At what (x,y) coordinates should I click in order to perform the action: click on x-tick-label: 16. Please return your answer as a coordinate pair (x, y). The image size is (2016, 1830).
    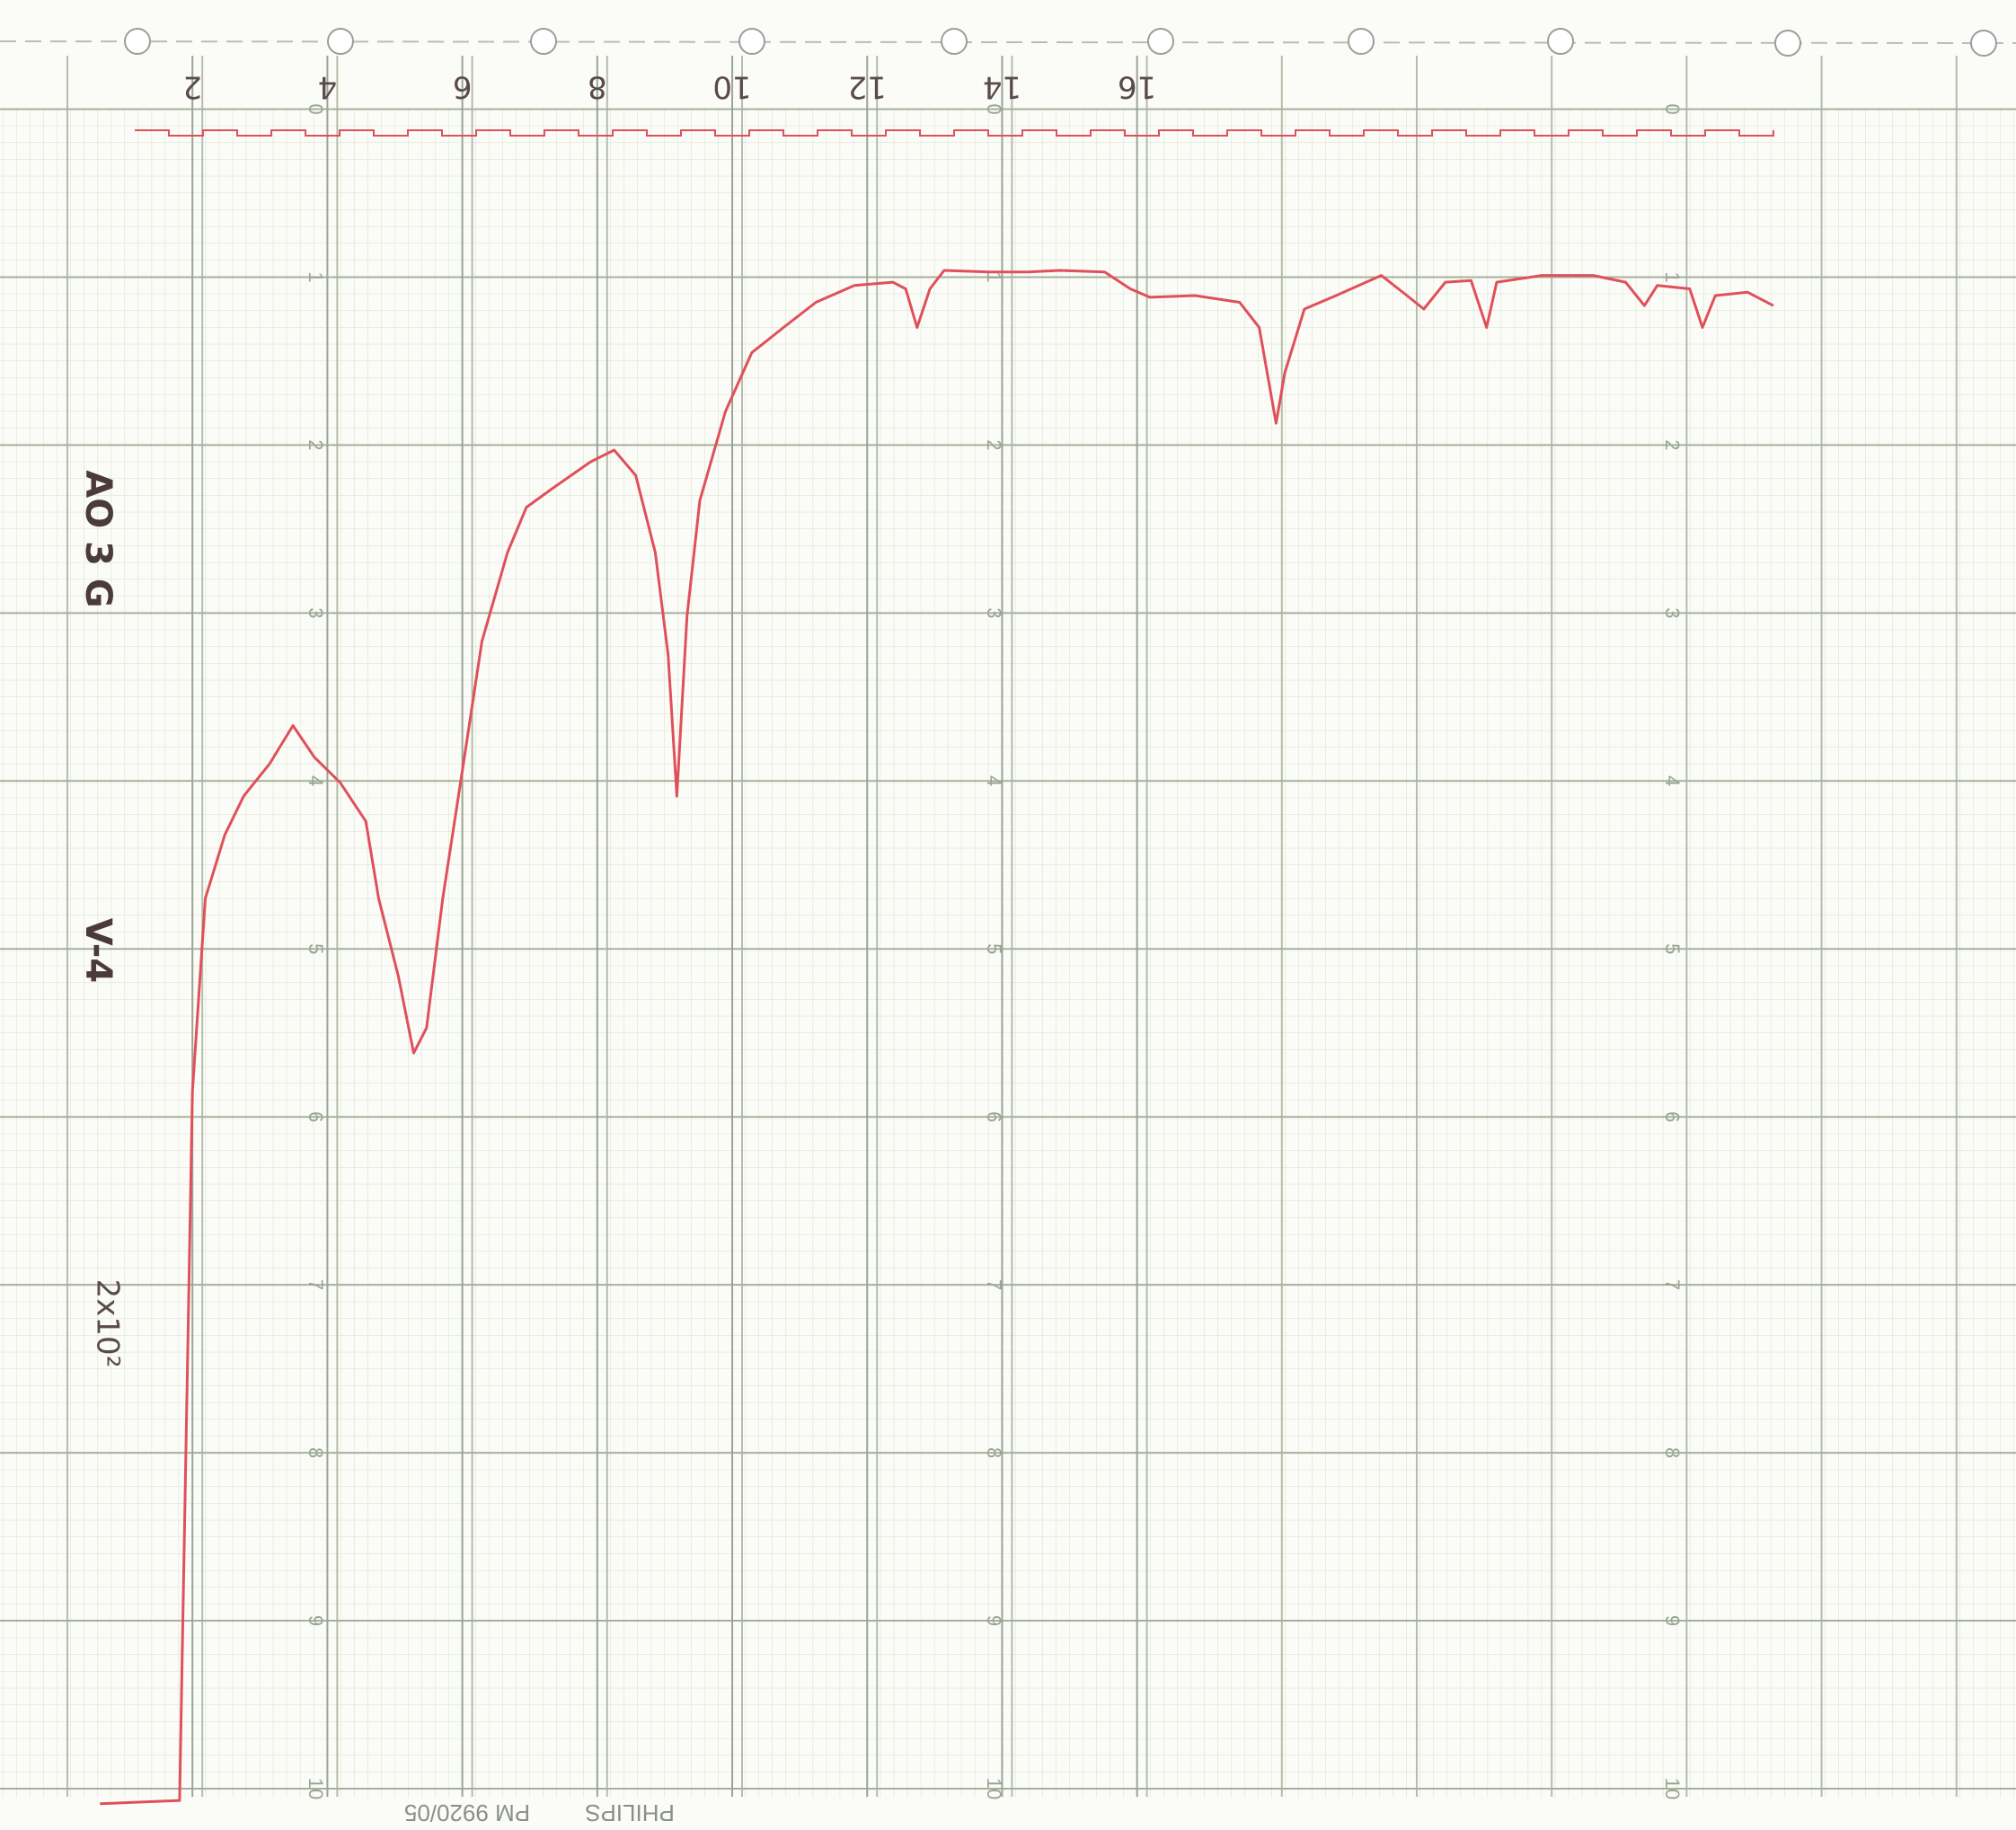
    Looking at the image, I should click on (1137, 87).